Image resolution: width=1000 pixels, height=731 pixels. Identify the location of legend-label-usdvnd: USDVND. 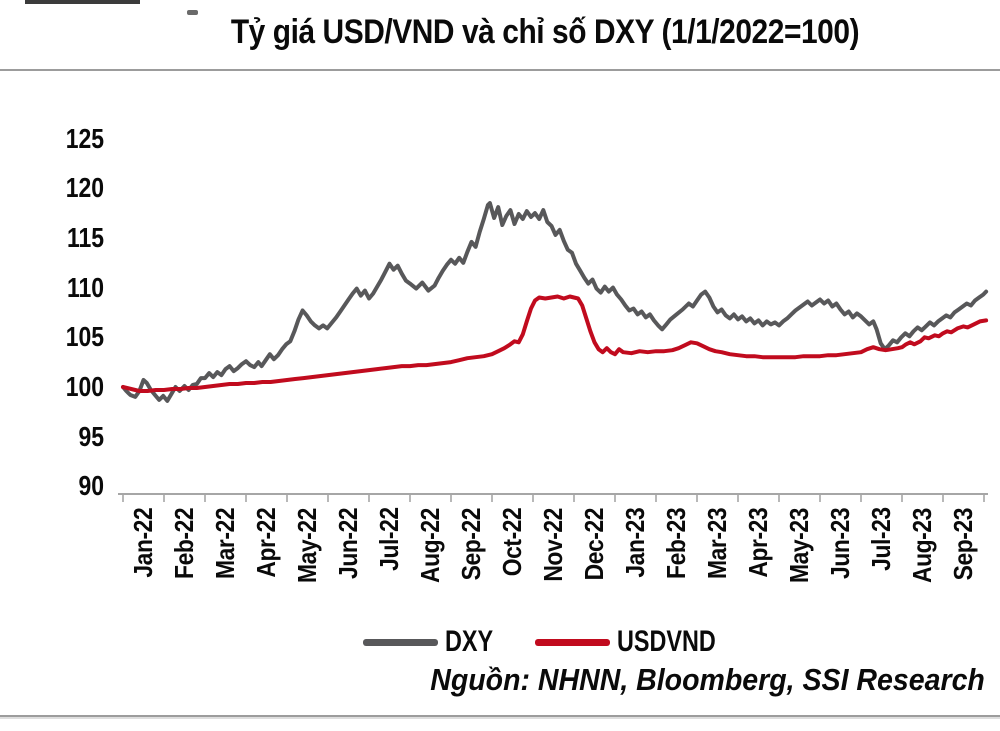
(666, 641).